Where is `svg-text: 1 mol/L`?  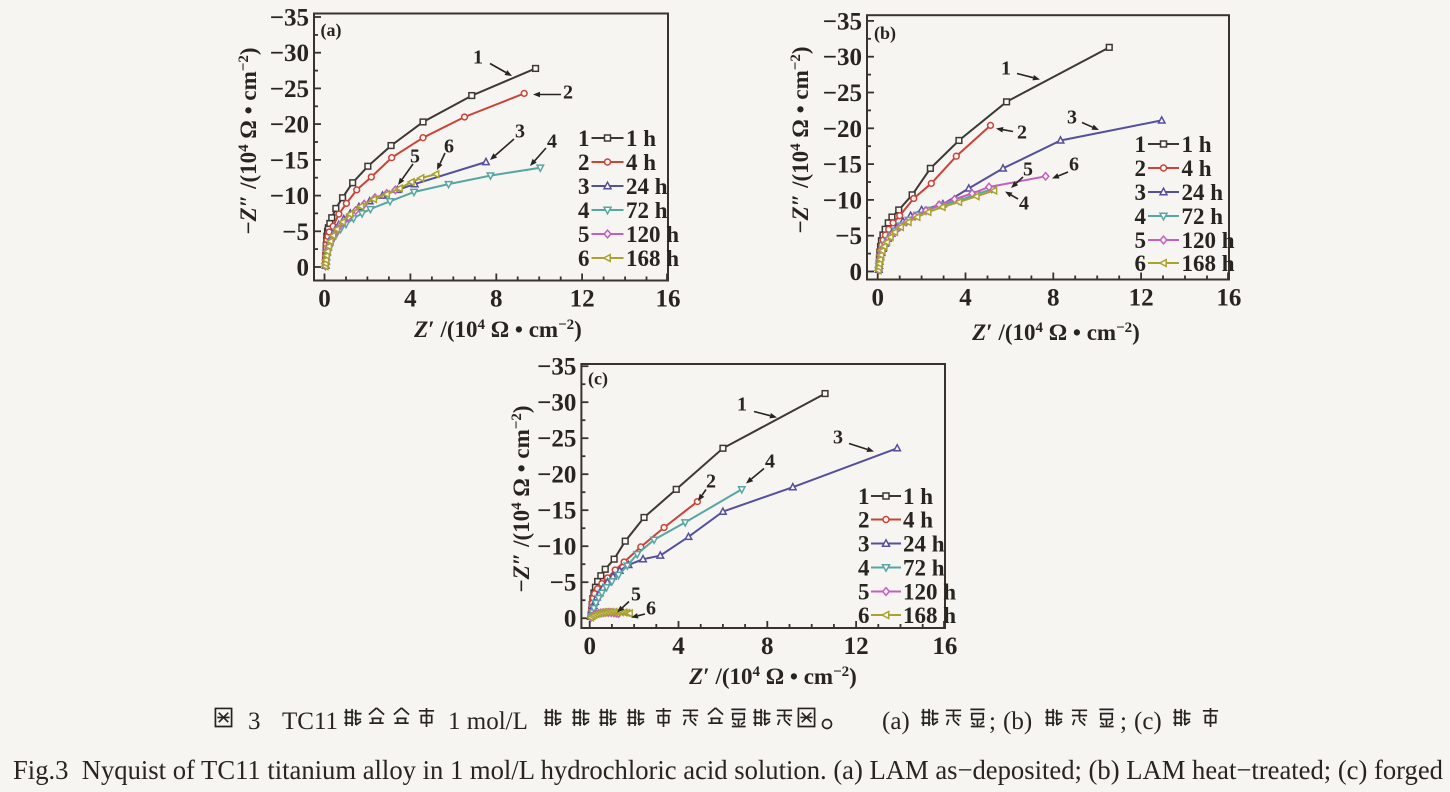
svg-text: 1 mol/L is located at coordinates (488, 721).